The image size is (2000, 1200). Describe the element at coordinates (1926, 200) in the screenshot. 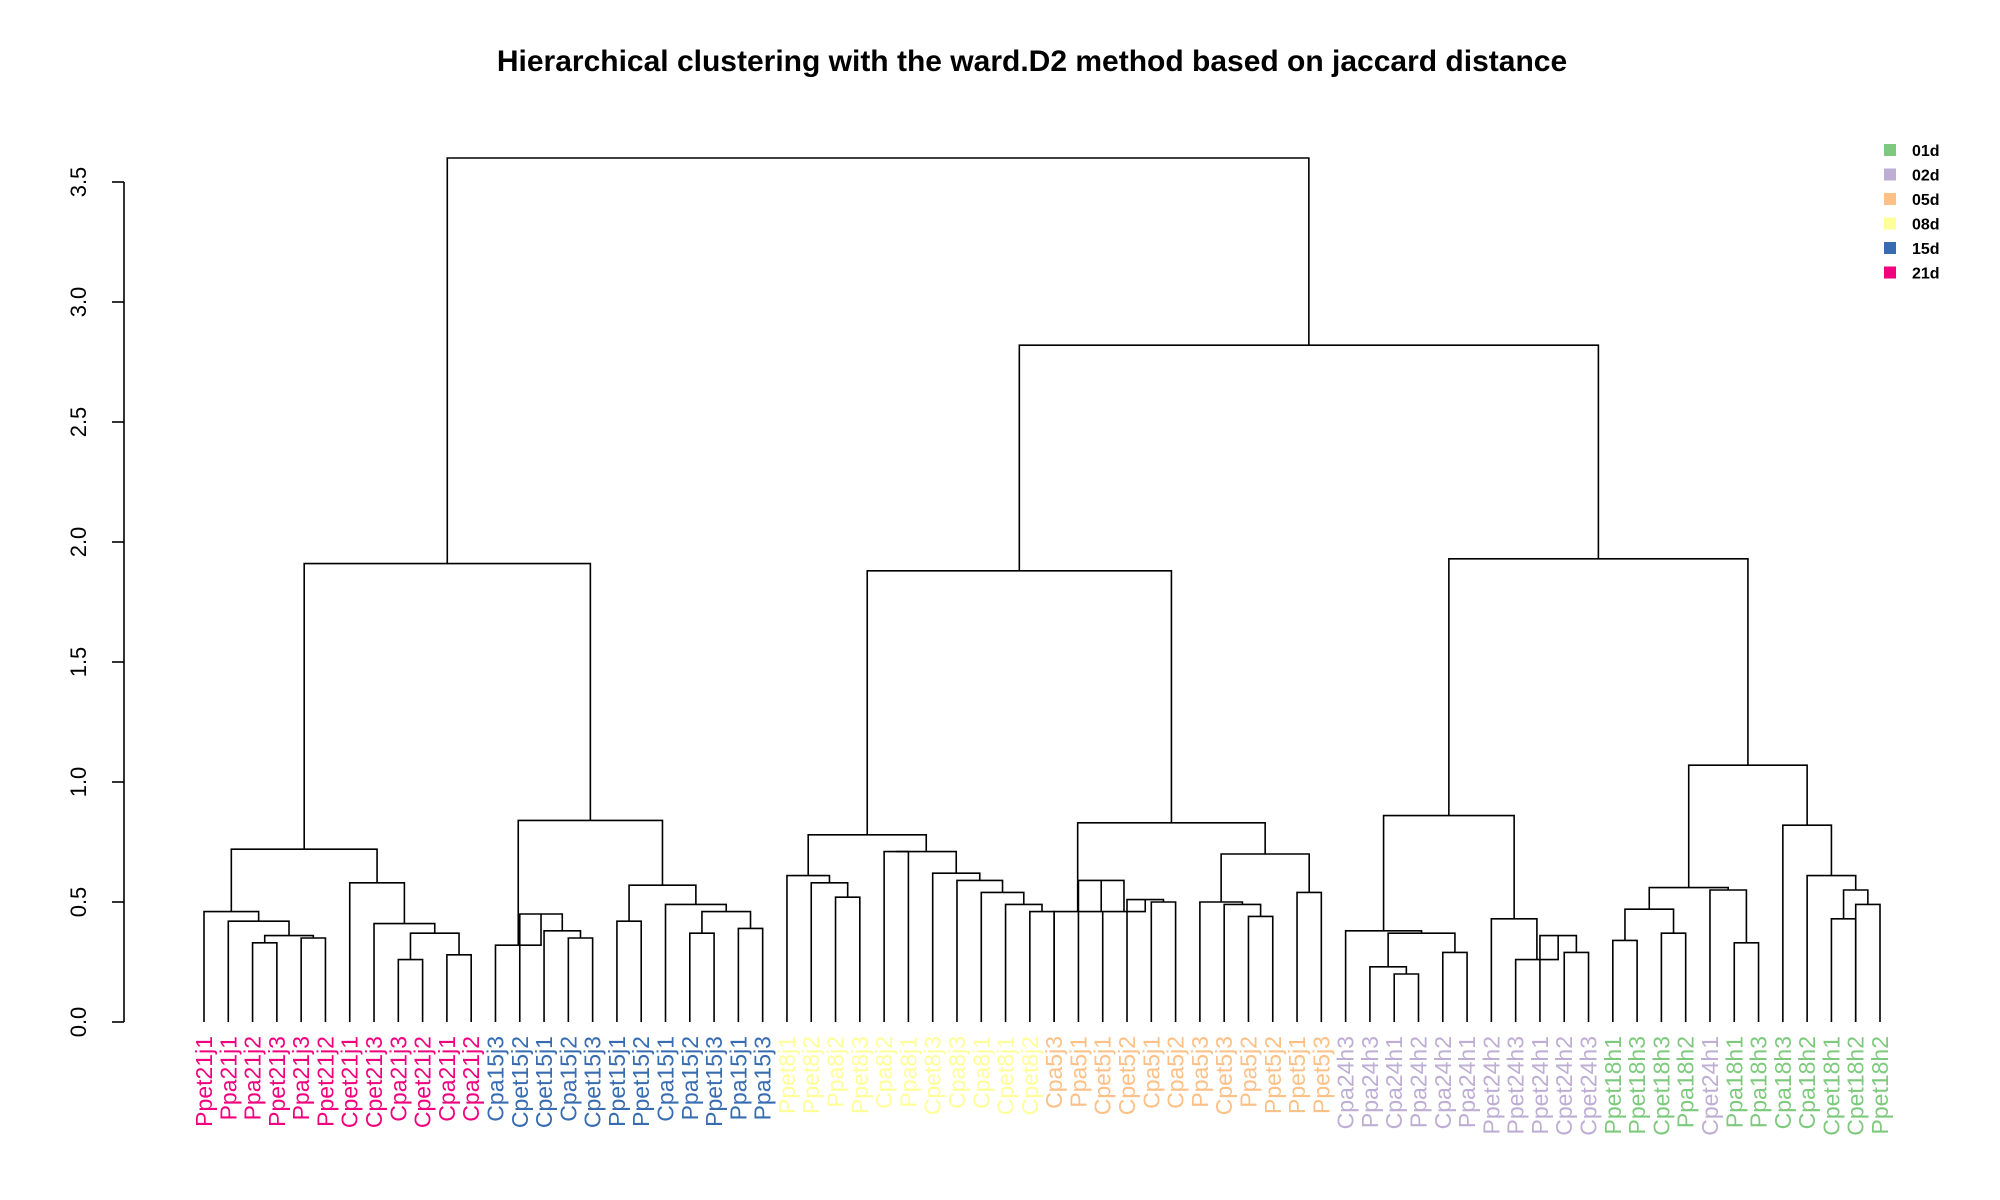

I see `legend-label: 05d` at that location.